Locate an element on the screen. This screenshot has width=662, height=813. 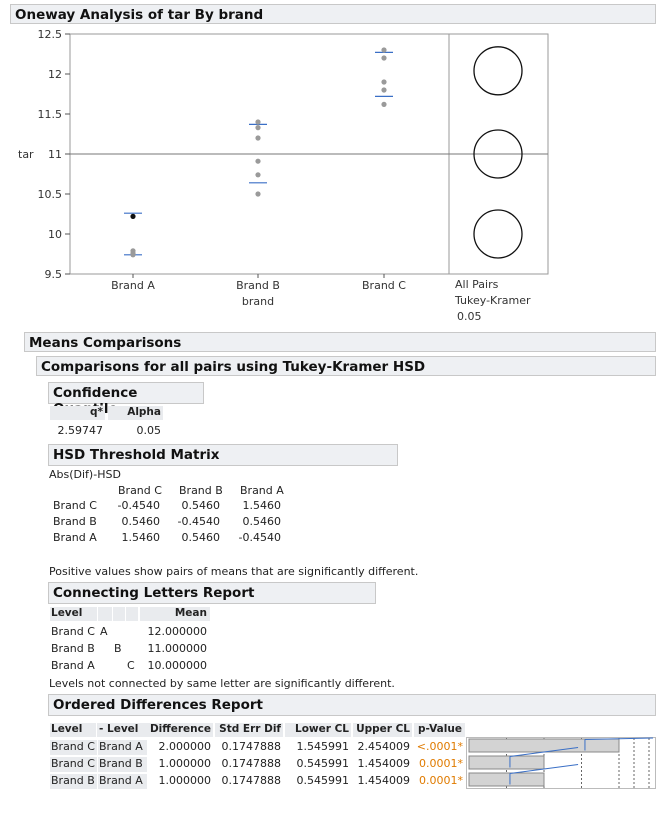
hsd-col-header: Brand B is located at coordinates (201, 490).